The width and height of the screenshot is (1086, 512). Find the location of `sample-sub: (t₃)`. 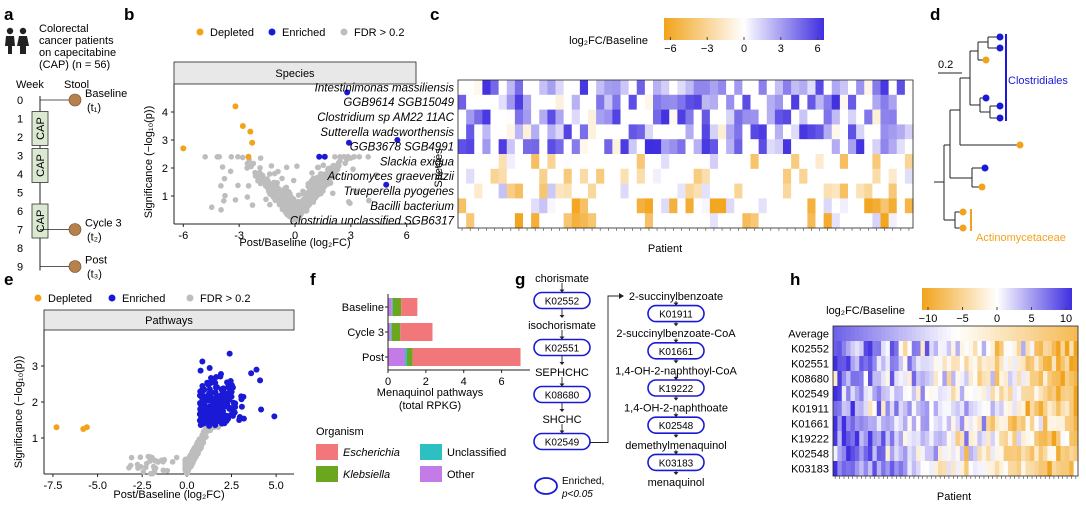

sample-sub: (t₃) is located at coordinates (94, 275).